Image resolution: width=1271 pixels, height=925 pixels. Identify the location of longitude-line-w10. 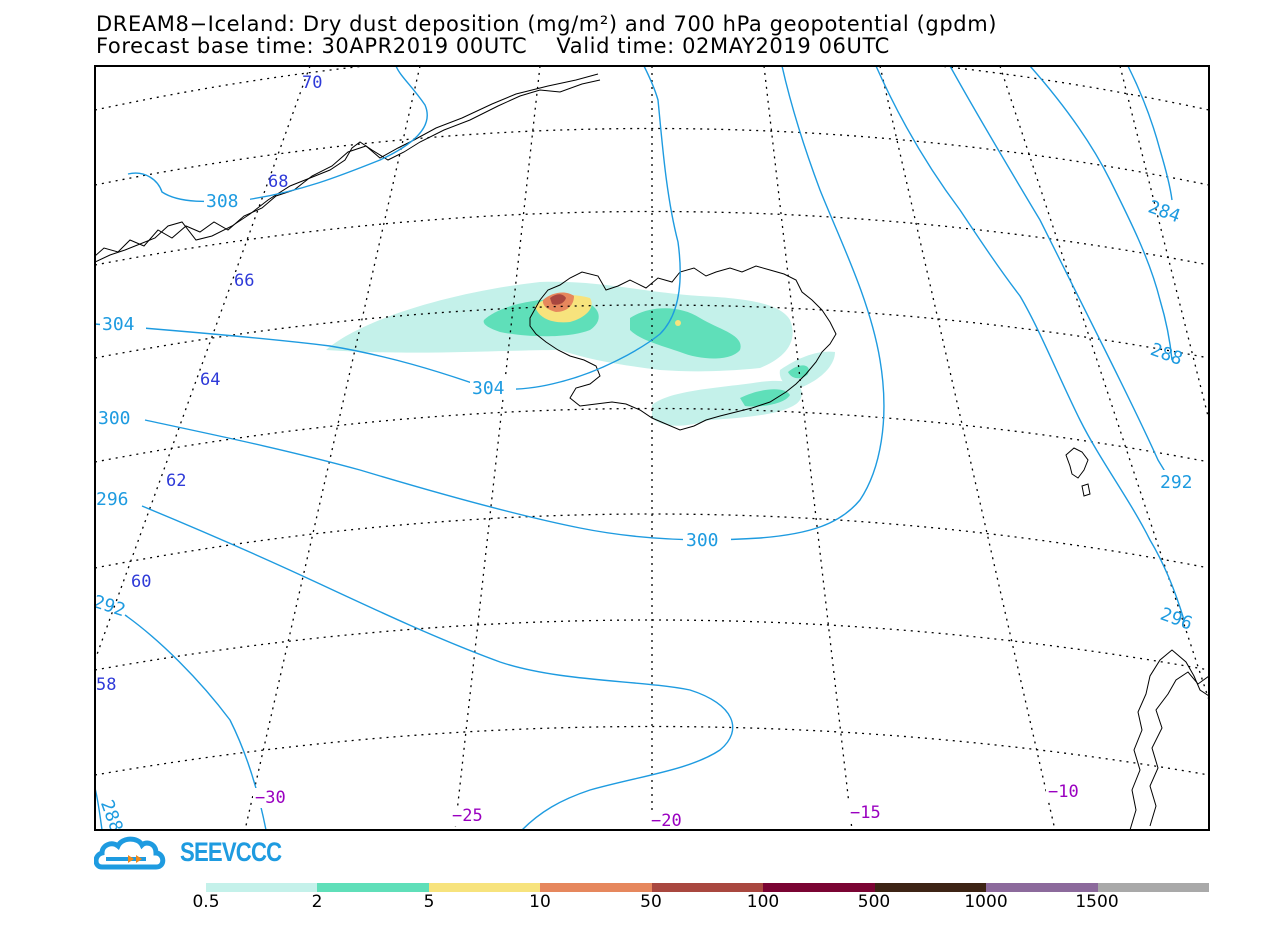
(967, 448).